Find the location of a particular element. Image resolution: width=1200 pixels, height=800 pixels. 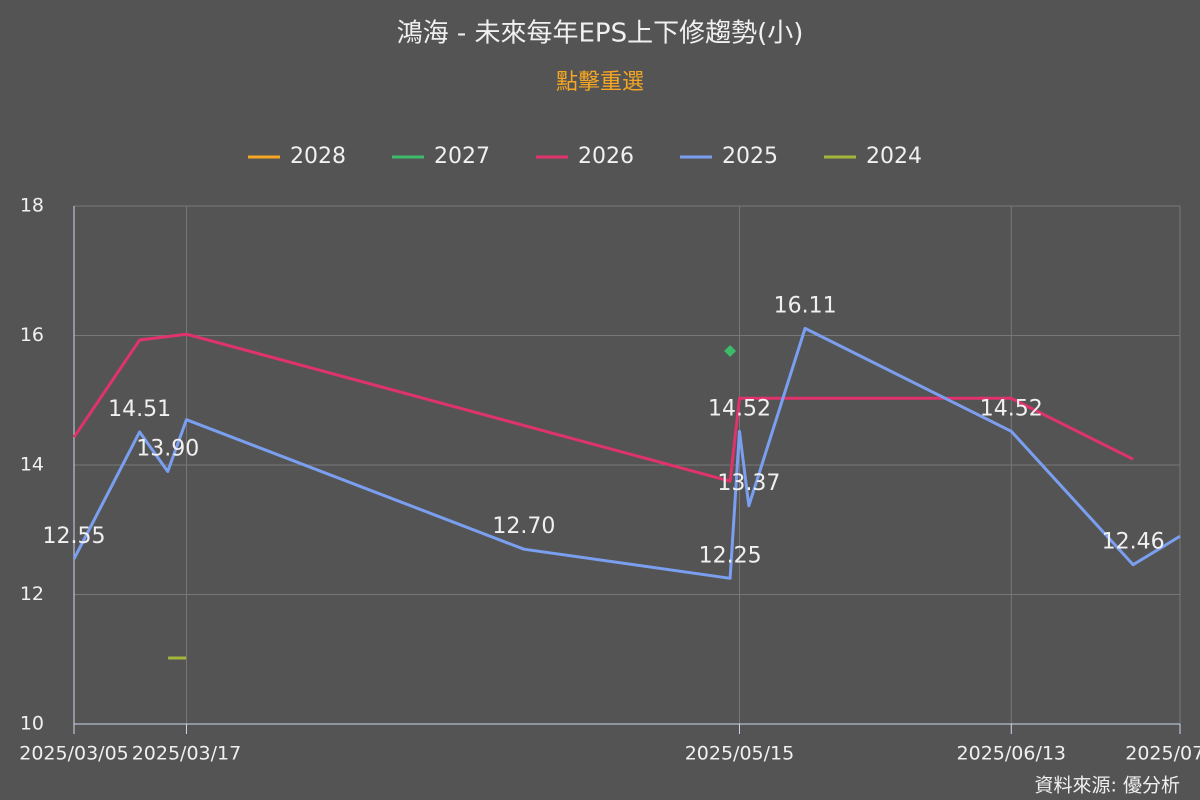

y-tick-label: 18 is located at coordinates (32, 206).